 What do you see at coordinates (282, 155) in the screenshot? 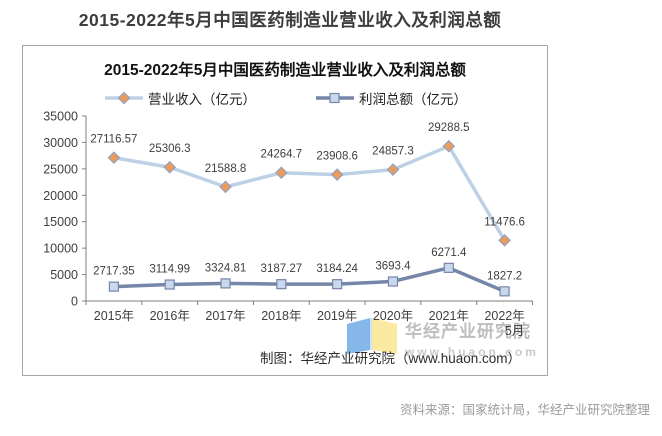
I see `svg-text: 24264.7` at bounding box center [282, 155].